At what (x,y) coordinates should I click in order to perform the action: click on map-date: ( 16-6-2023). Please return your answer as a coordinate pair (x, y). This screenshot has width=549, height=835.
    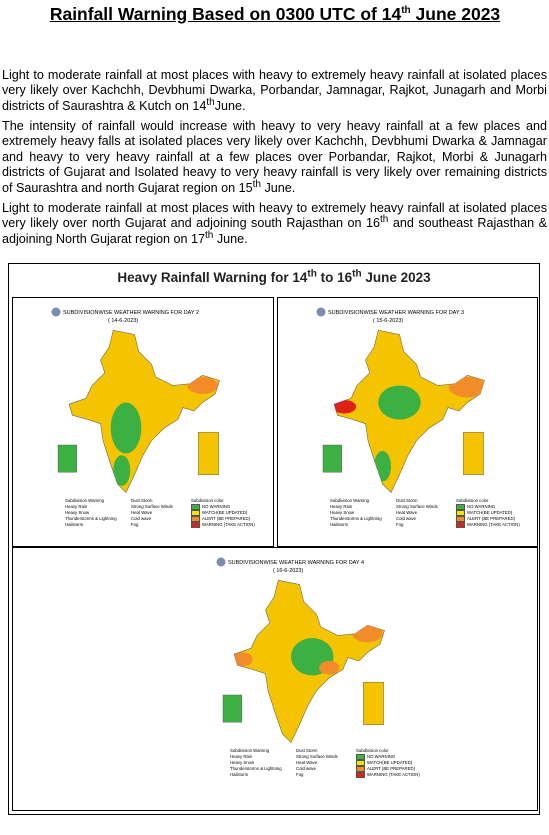
    Looking at the image, I should click on (288, 571).